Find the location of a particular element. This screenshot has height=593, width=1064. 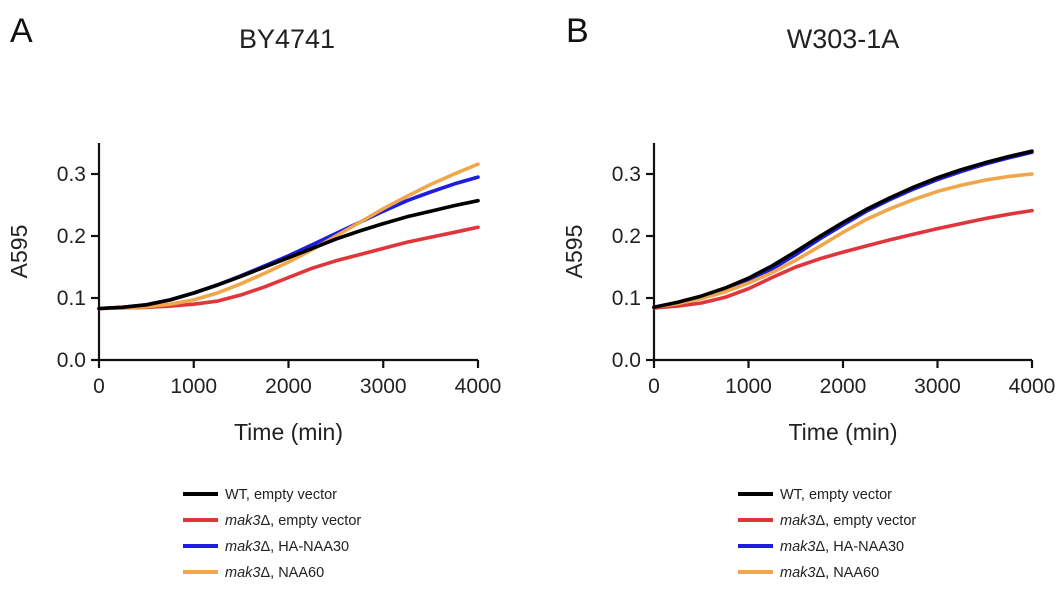

chart-title: W303-1A is located at coordinates (843, 39).